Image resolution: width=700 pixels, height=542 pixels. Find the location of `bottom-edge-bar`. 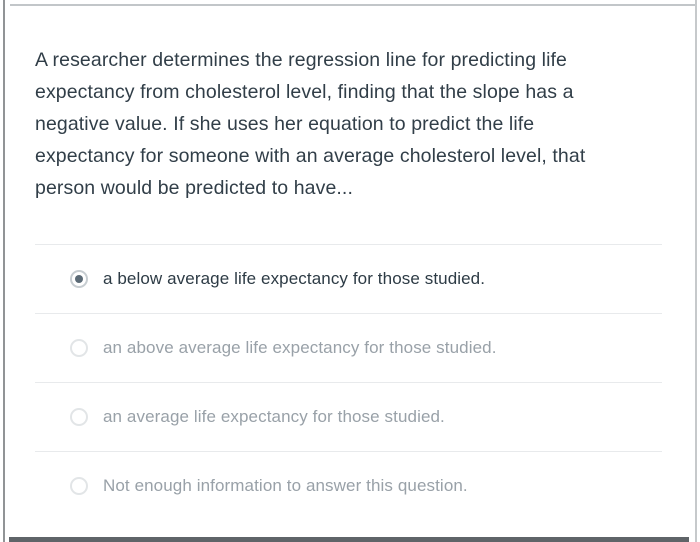

bottom-edge-bar is located at coordinates (349, 539).